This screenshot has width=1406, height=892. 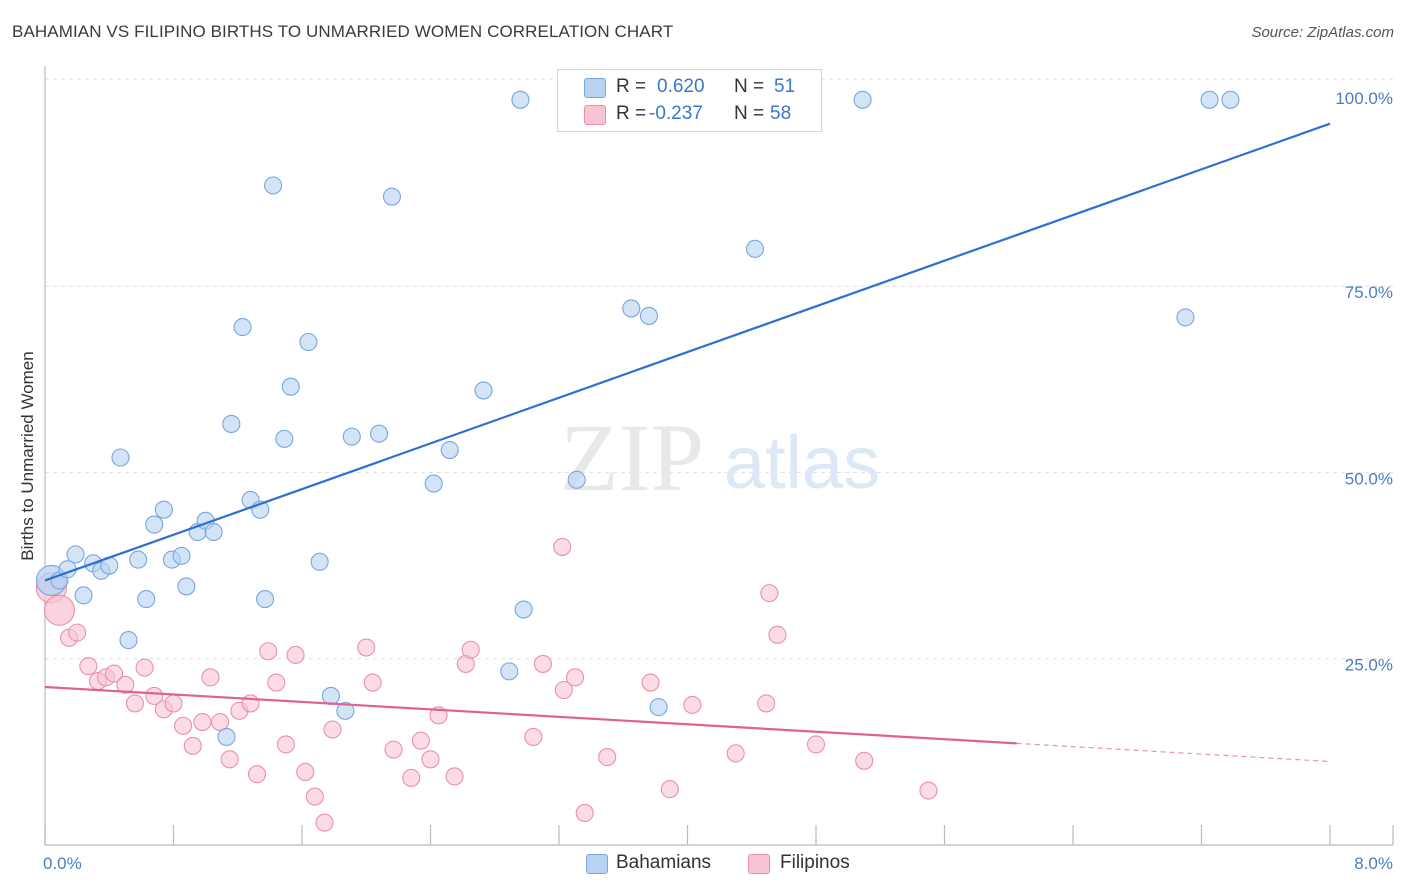 I want to click on filipinos-trendline, so click(x=530, y=715).